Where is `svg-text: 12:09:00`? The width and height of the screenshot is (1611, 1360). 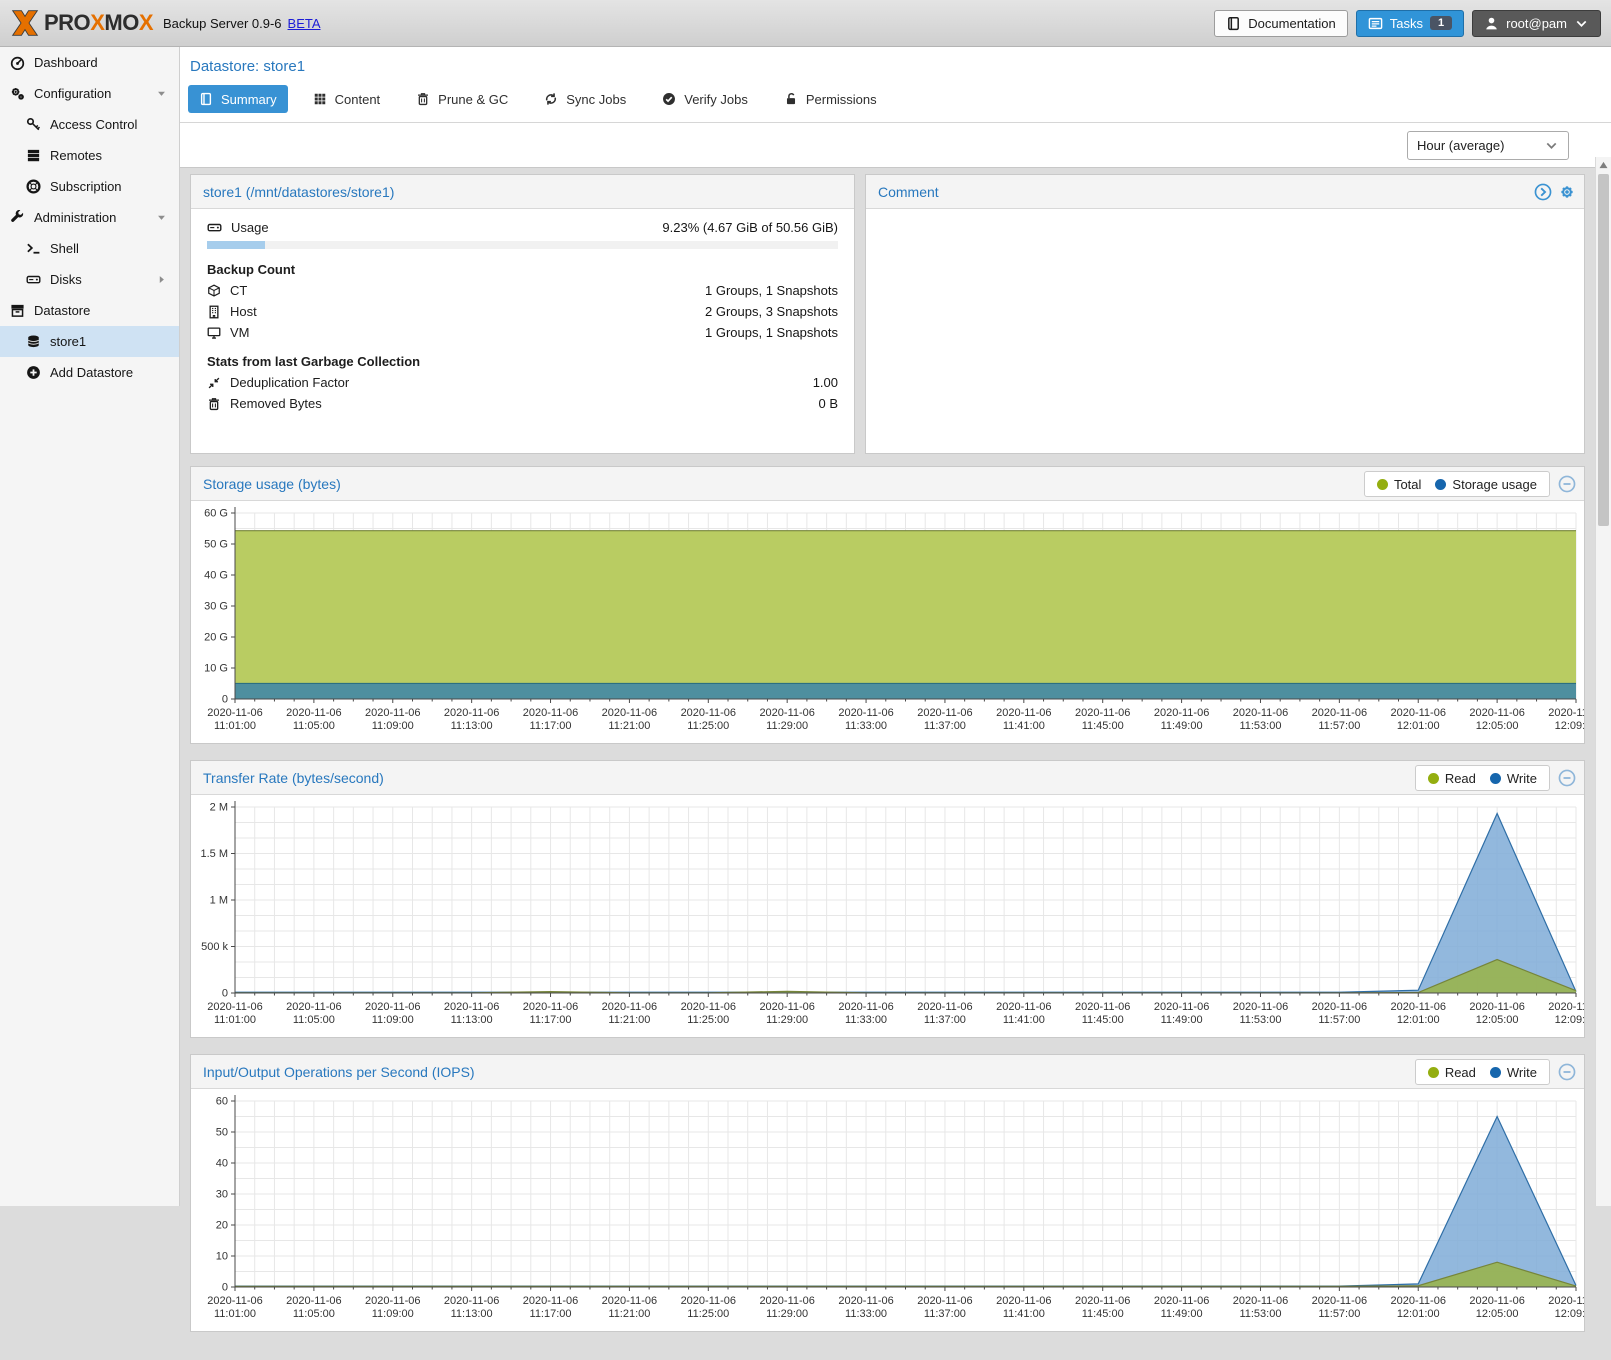 svg-text: 12:09:00 is located at coordinates (1569, 726).